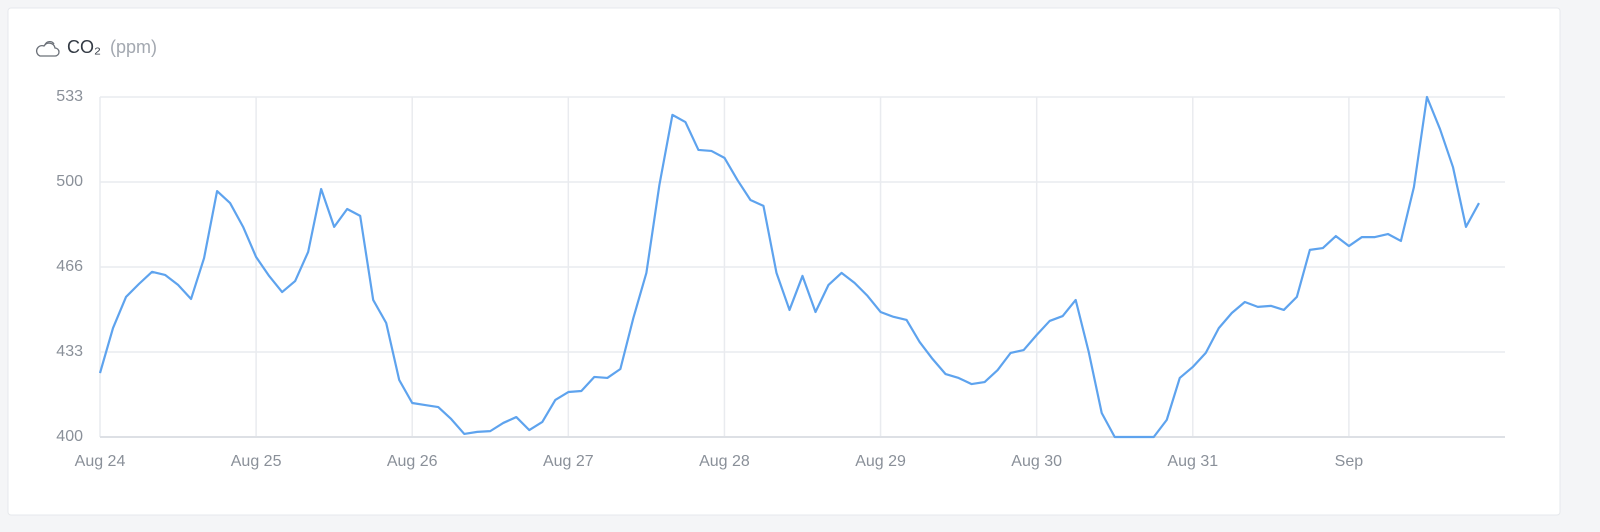 This screenshot has height=532, width=1600. I want to click on y-tick-label: 500, so click(69, 181).